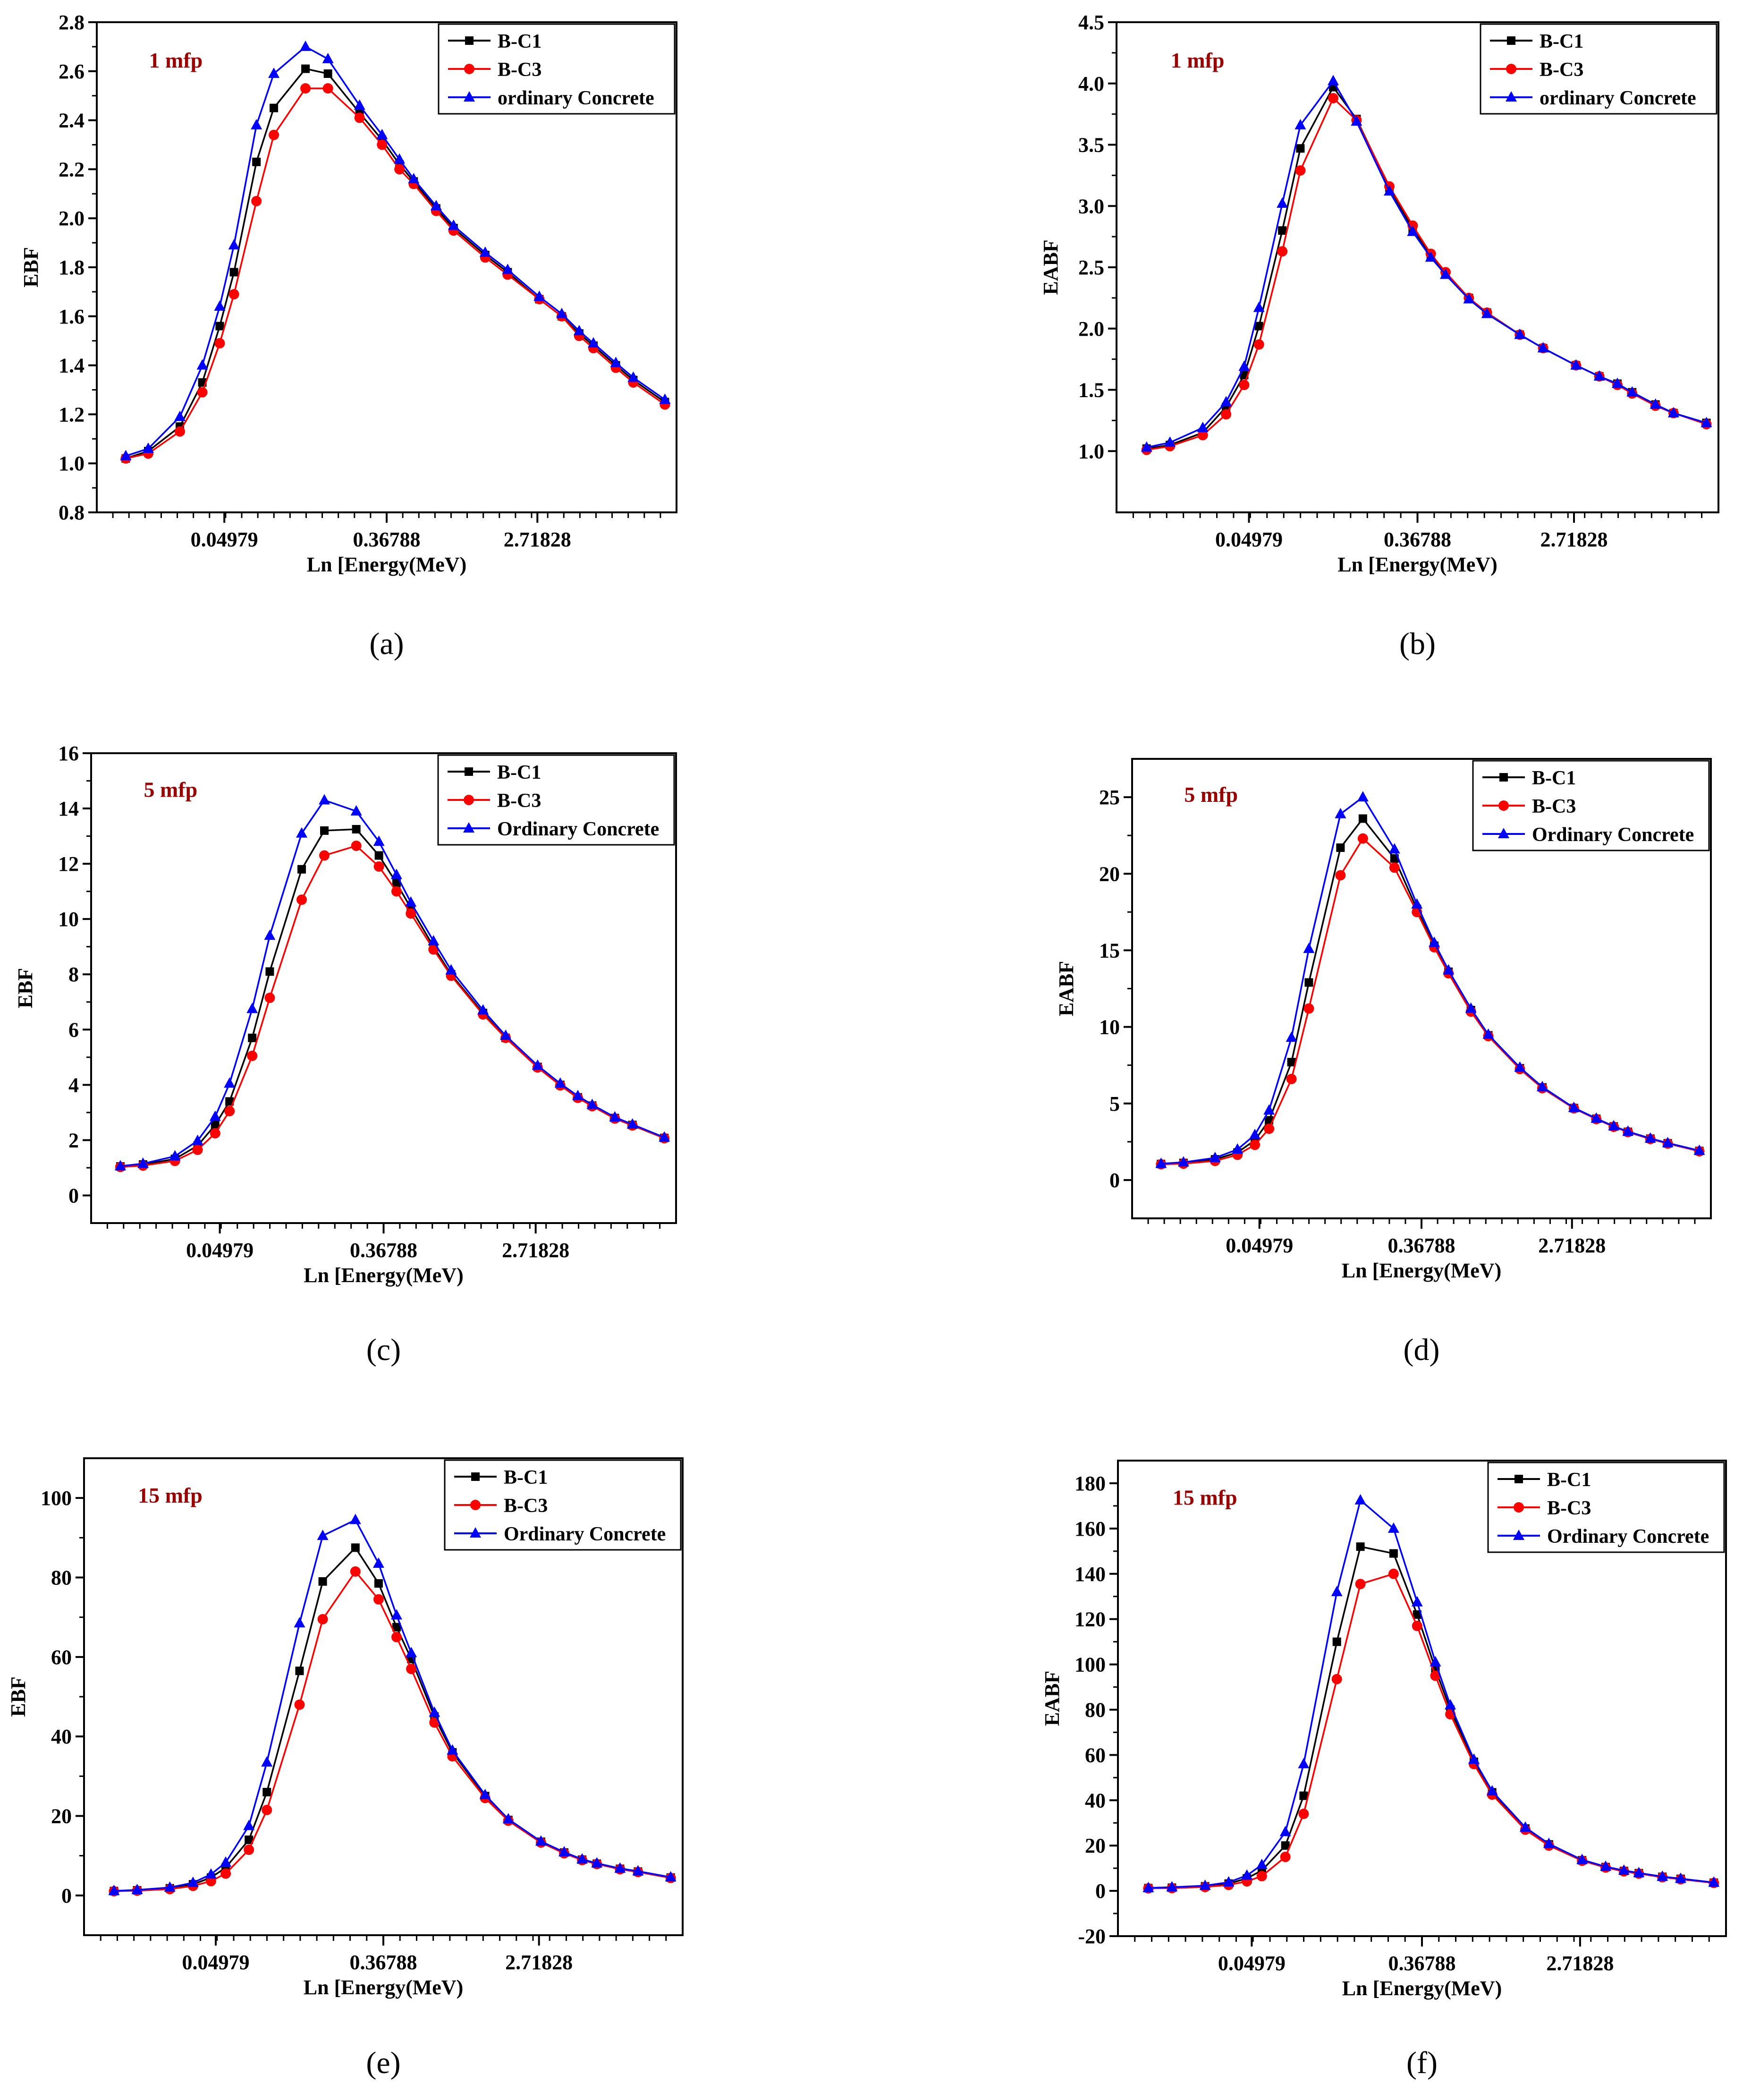 The width and height of the screenshot is (1743, 2100). I want to click on x-tick-label: 0.04979, so click(220, 1250).